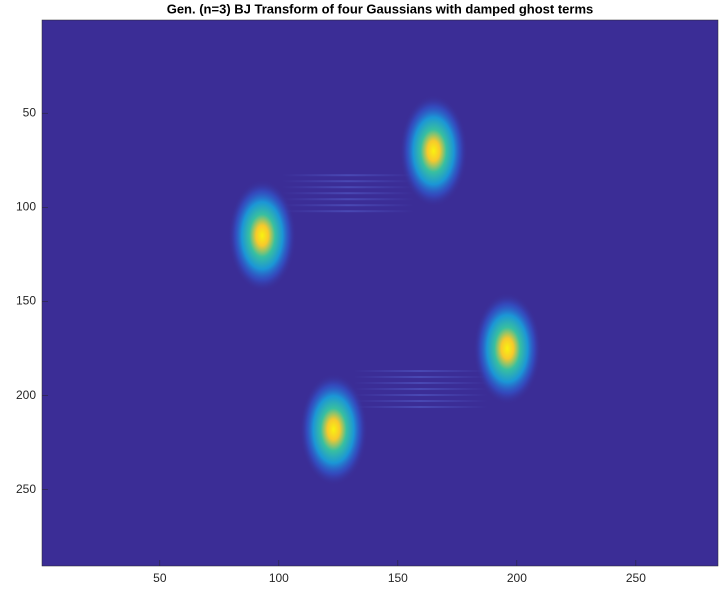  What do you see at coordinates (26, 207) in the screenshot?
I see `y-tick-label: 100` at bounding box center [26, 207].